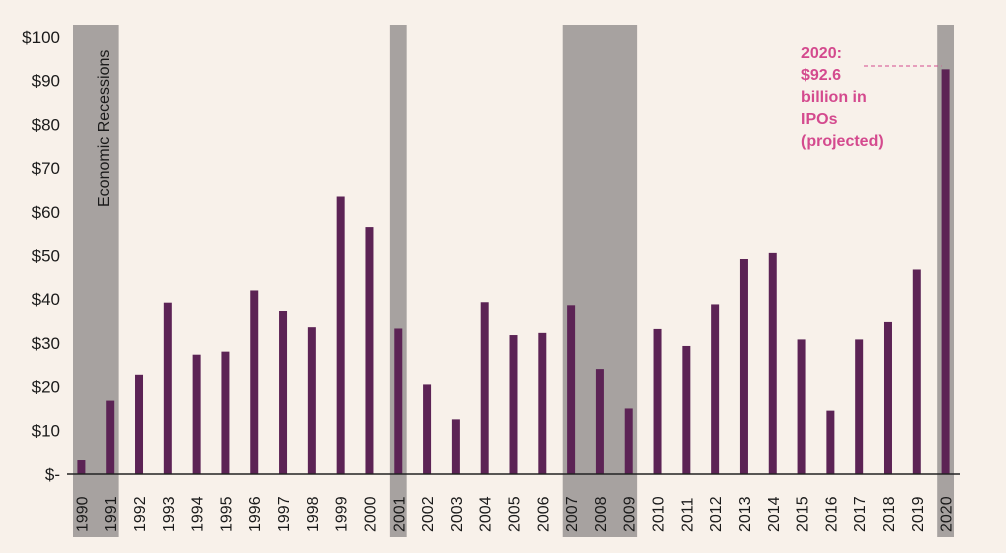 The image size is (1006, 553). What do you see at coordinates (571, 389) in the screenshot?
I see `bar-2007` at bounding box center [571, 389].